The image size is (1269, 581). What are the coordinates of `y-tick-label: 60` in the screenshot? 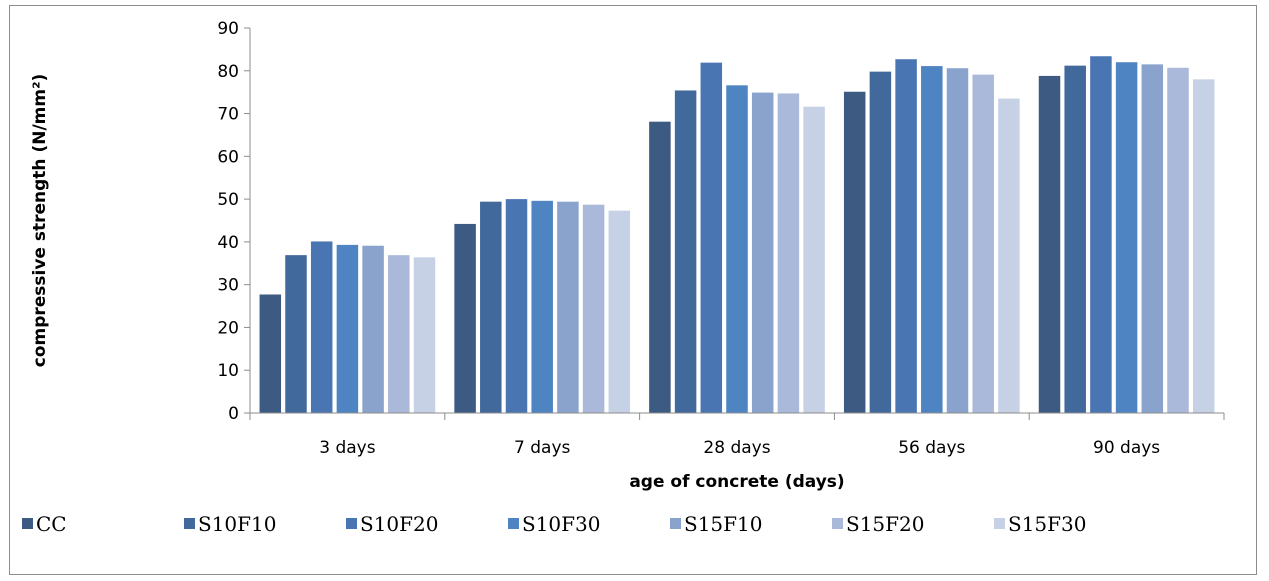 It's located at (228, 157).